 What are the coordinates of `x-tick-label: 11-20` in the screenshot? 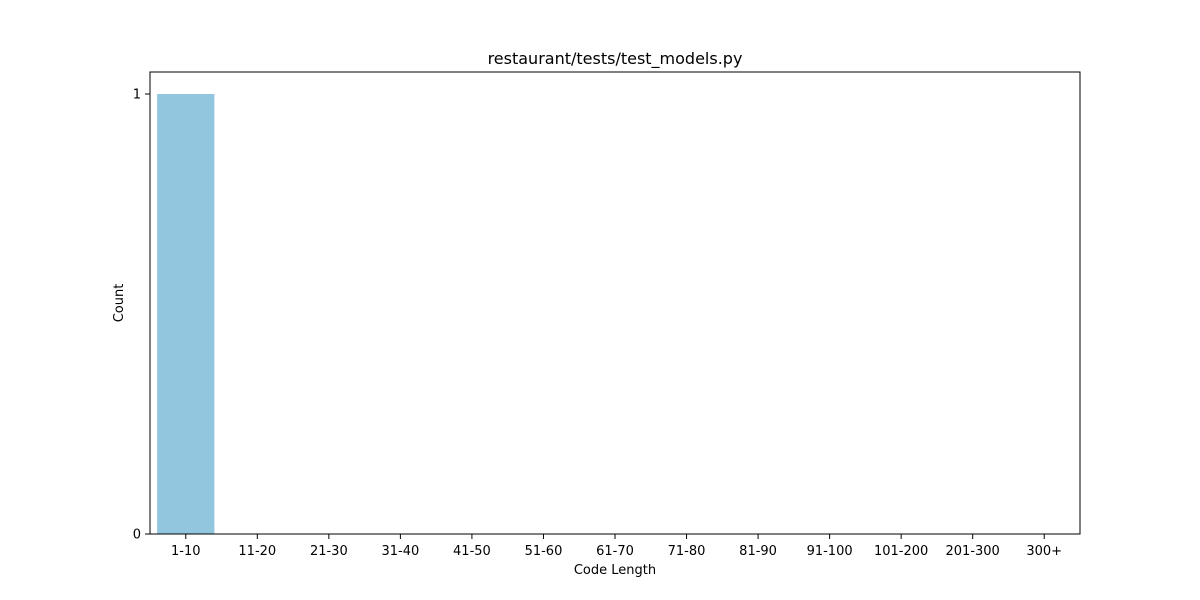 It's located at (257, 551).